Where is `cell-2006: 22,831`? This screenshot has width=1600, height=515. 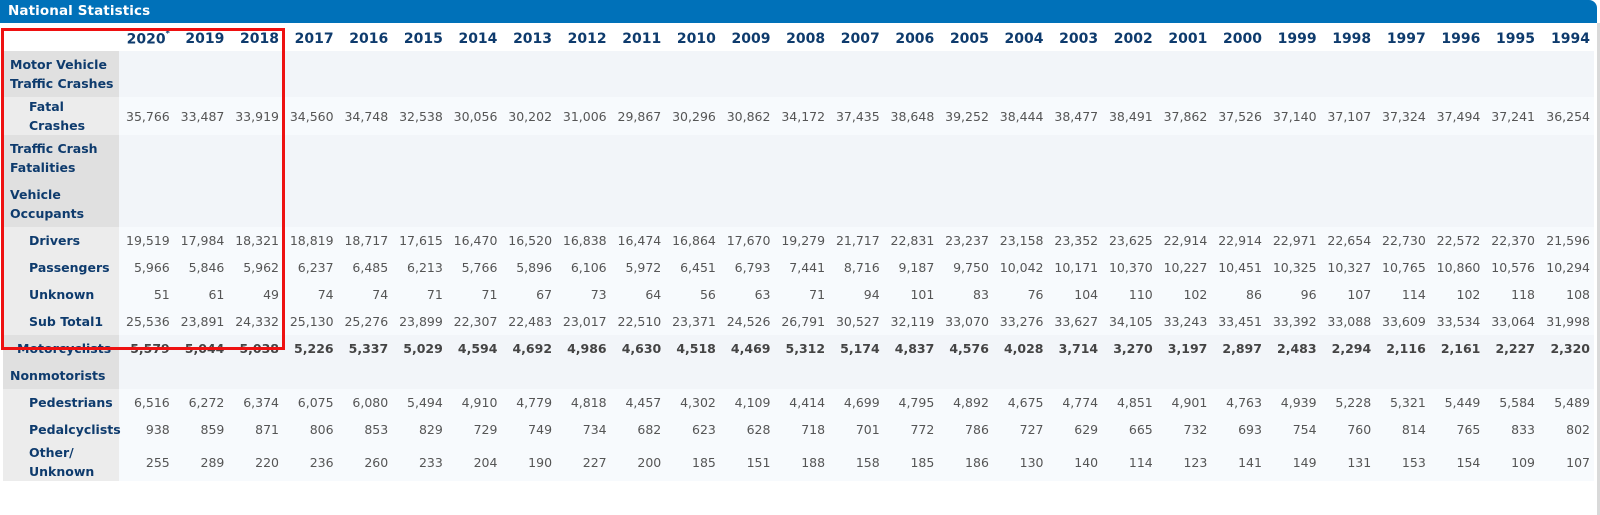
cell-2006: 22,831 is located at coordinates (911, 240).